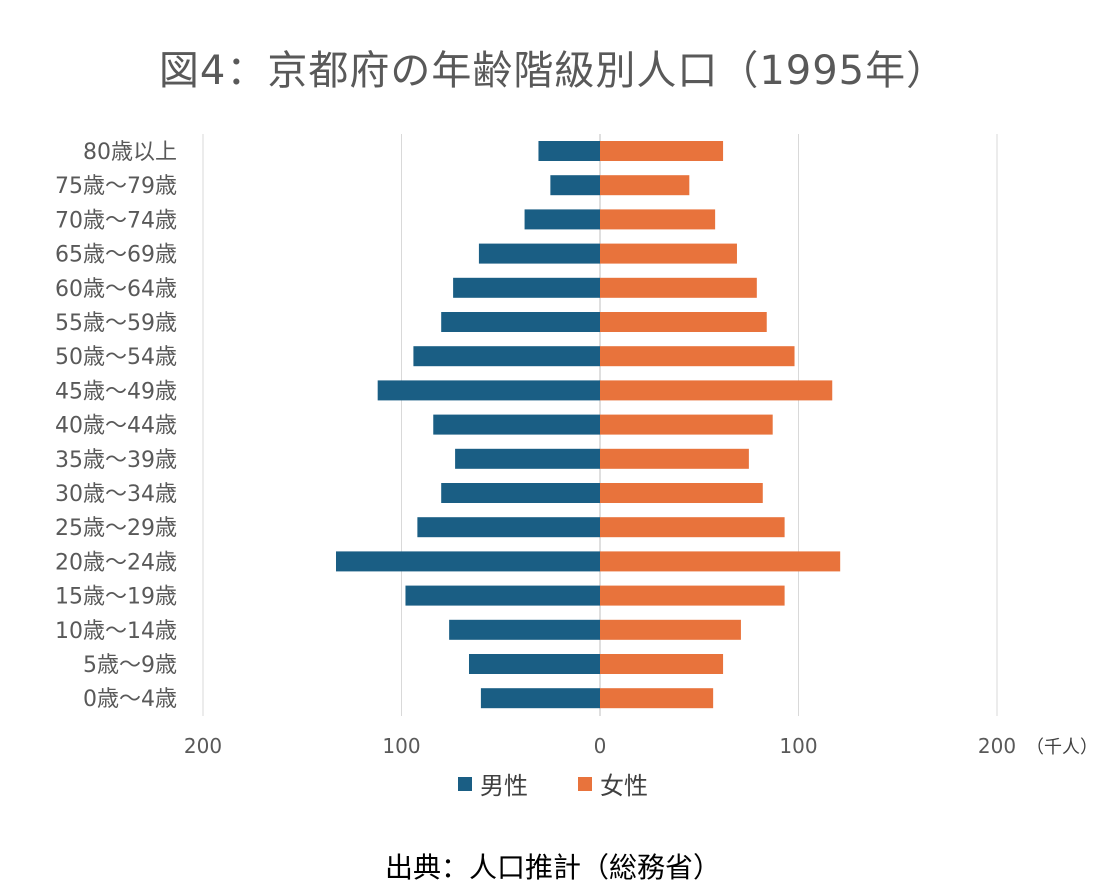  I want to click on category-label: 0歳〜4歳, so click(130, 699).